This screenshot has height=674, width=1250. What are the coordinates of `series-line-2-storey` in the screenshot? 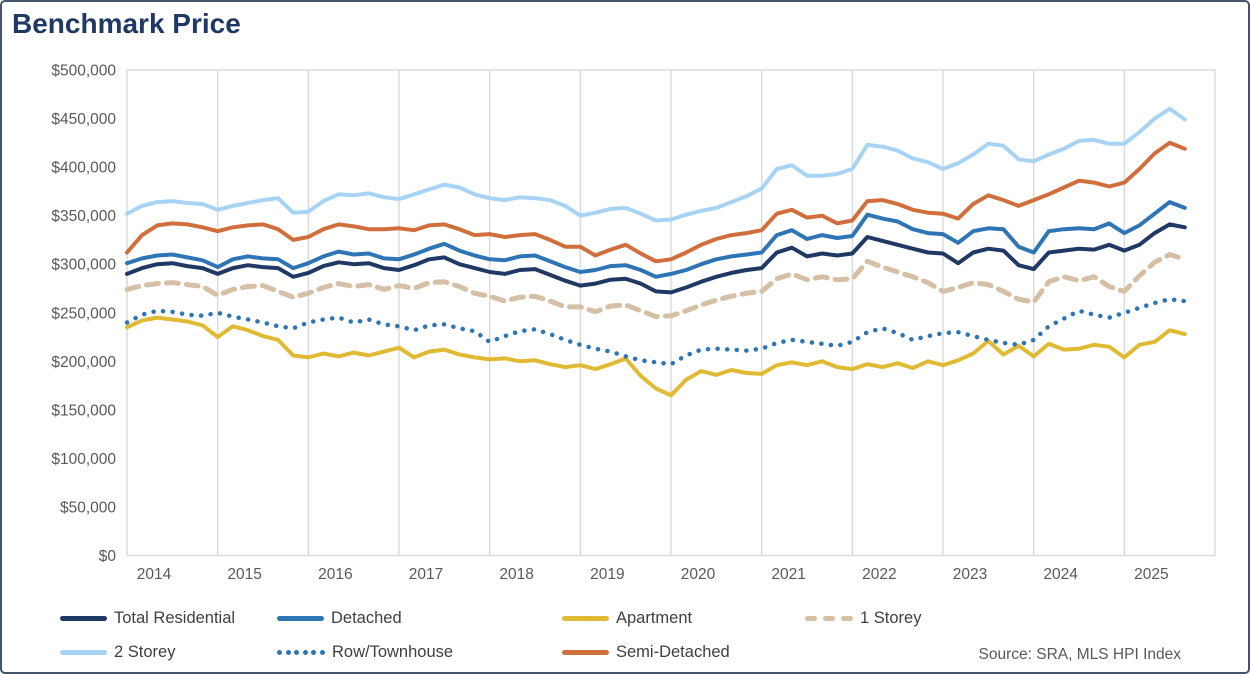 It's located at (656, 164).